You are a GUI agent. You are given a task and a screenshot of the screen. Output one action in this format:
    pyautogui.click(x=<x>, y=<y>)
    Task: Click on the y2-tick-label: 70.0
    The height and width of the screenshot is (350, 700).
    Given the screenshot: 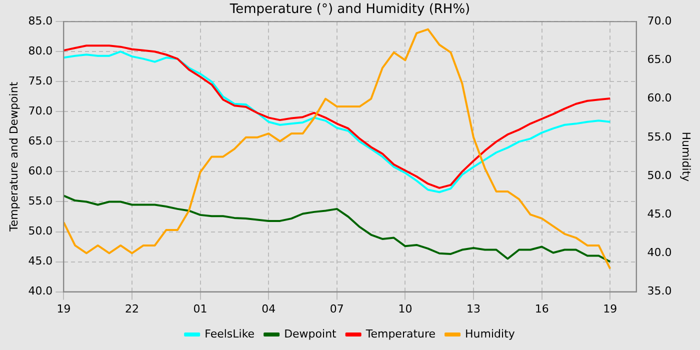 What is the action you would take?
    pyautogui.click(x=659, y=21)
    